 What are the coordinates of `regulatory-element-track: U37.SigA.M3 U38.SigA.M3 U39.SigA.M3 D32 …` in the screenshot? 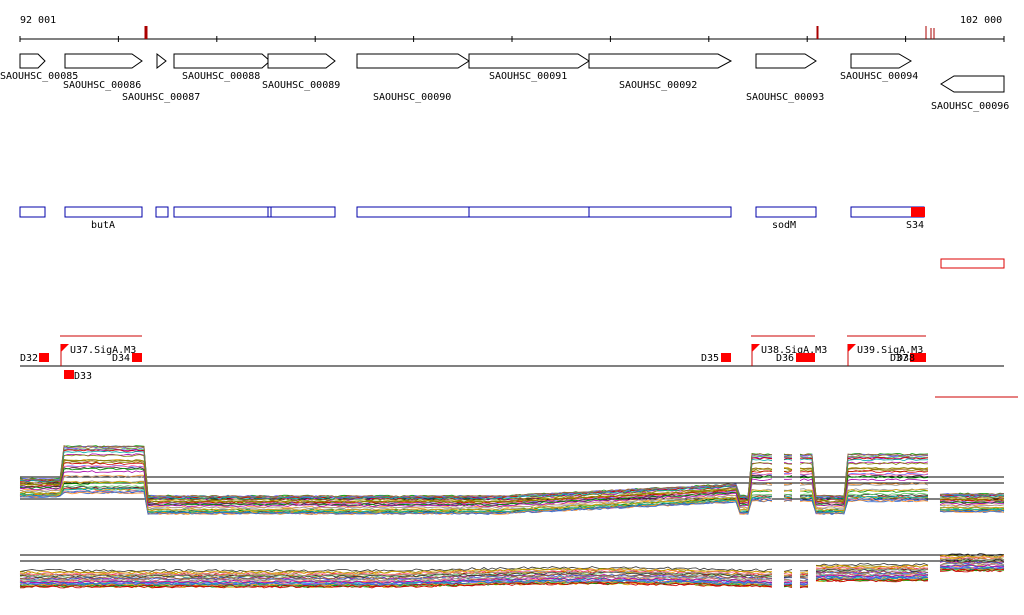 It's located at (519, 366).